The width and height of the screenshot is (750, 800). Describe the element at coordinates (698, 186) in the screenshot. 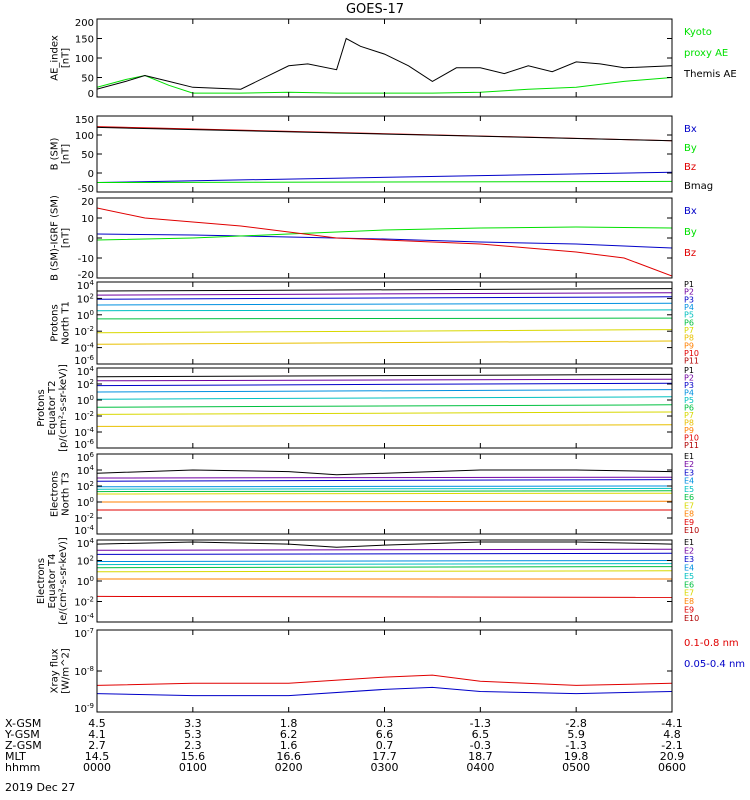

I see `legend-entry: Bmag` at that location.